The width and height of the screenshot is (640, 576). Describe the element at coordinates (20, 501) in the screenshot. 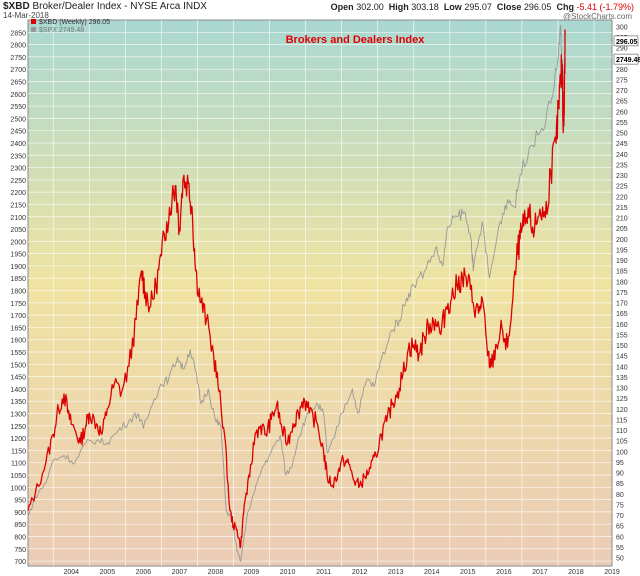

I see `left-tick-label: 950` at that location.